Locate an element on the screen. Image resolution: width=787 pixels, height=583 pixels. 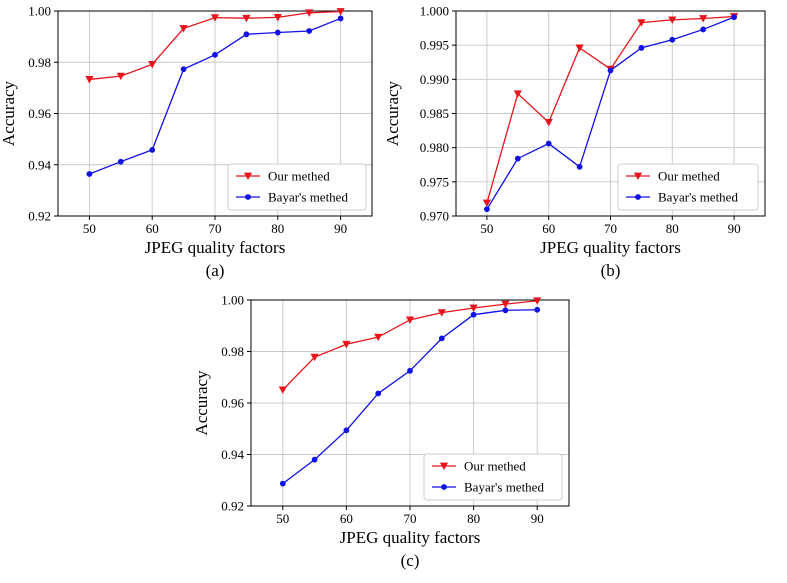
panel-label: (a) is located at coordinates (215, 270).